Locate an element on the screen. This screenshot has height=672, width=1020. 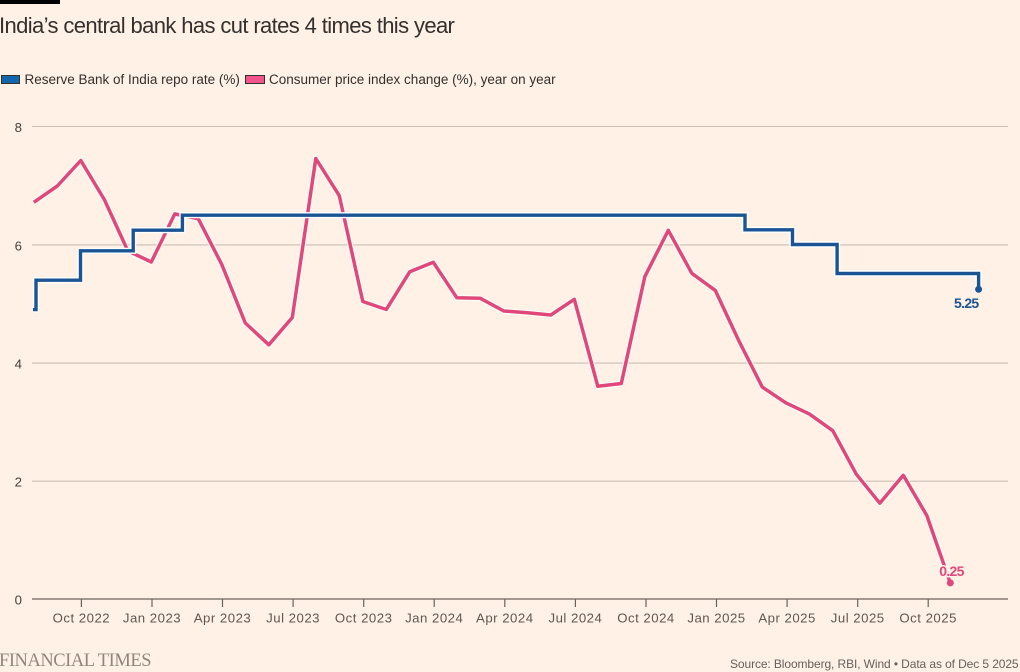
svg-text: Oct 2025 is located at coordinates (928, 617).